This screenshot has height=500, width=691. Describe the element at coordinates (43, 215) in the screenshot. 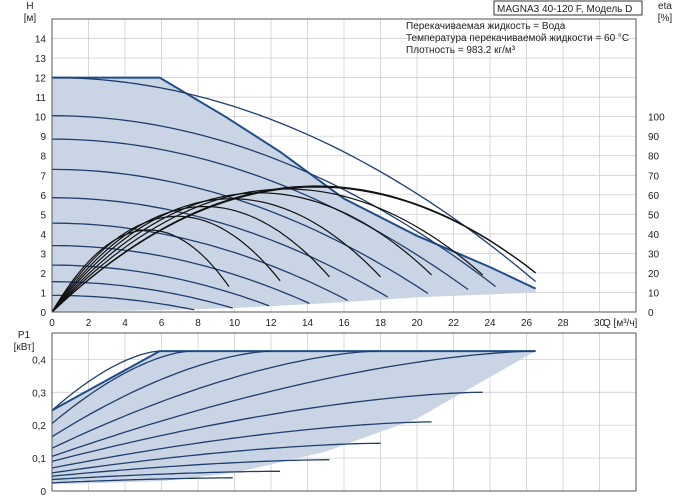

I see `head-tick-label: 5` at that location.